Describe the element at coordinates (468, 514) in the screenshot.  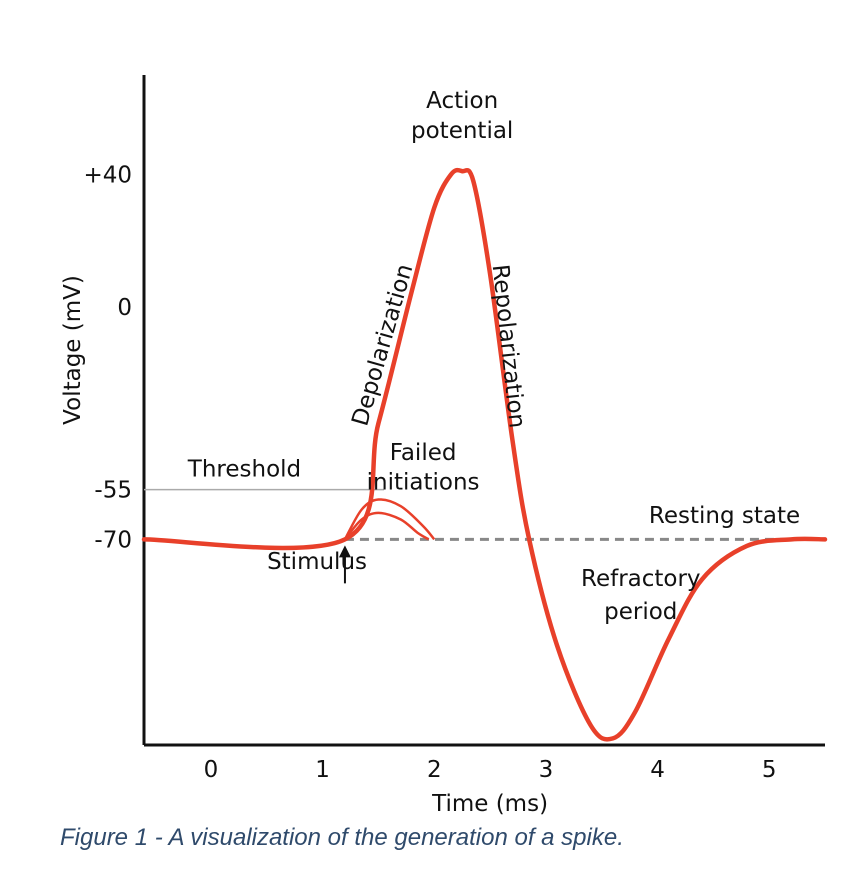
I see `reference-lines` at that location.